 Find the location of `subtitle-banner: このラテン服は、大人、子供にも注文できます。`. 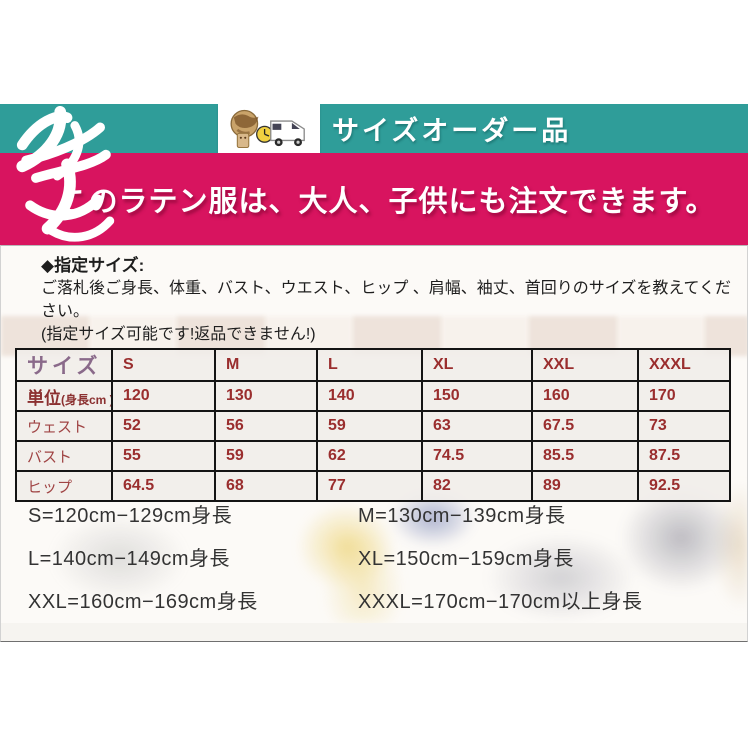

subtitle-banner: このラテン服は、大人、子供にも注文できます。 is located at coordinates (374, 199).